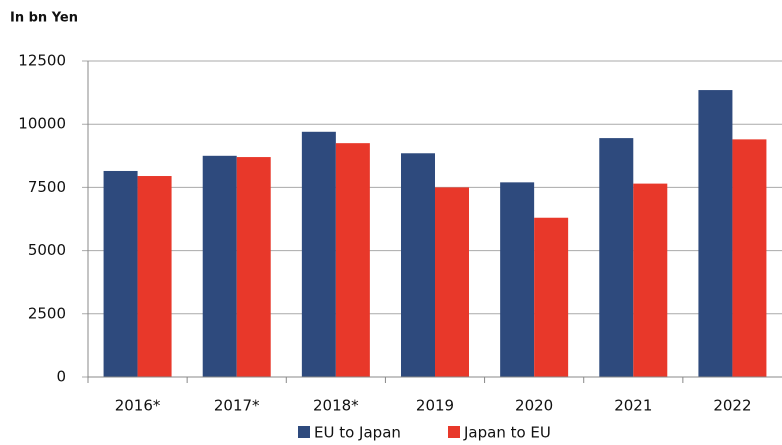  I want to click on x-tick-label: 2016*, so click(138, 406).